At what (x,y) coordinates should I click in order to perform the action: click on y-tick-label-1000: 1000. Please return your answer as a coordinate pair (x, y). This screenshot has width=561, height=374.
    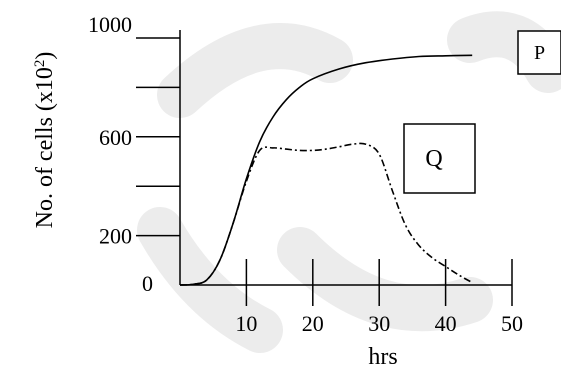
    Looking at the image, I should click on (110, 24).